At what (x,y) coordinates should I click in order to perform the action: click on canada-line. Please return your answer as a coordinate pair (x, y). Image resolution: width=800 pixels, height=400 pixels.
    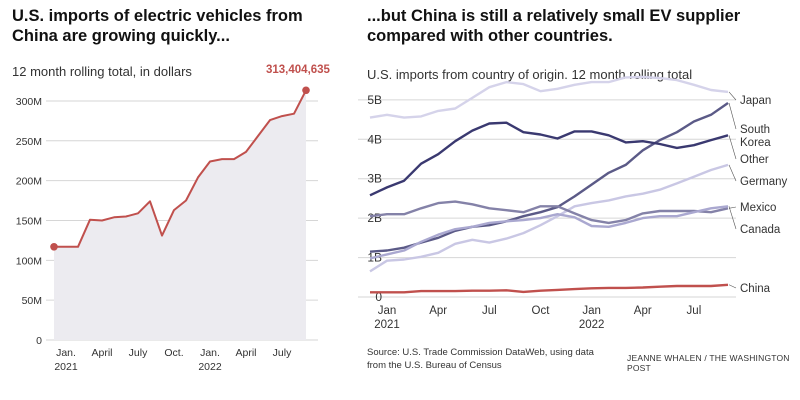
    Looking at the image, I should click on (549, 232).